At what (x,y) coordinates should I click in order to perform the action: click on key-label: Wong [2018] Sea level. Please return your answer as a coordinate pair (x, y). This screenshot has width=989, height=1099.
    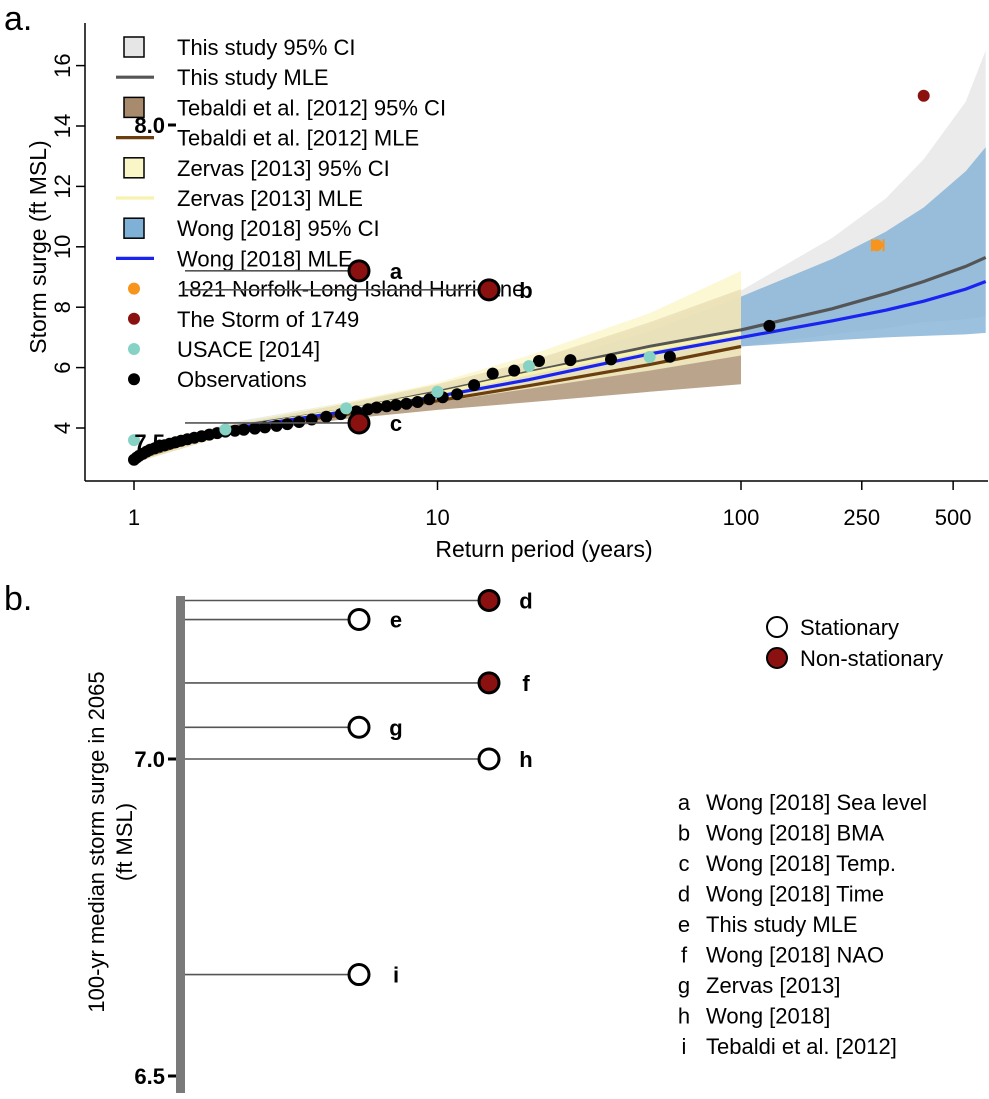
    Looking at the image, I should click on (816, 802).